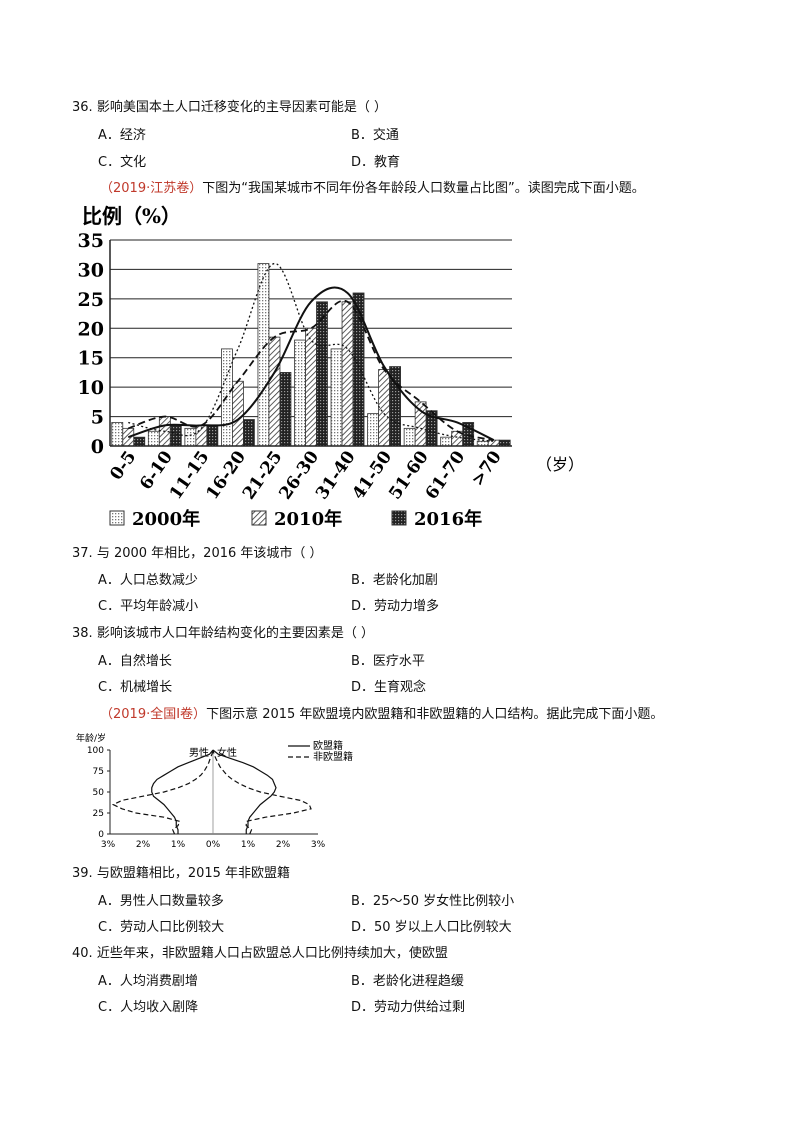 Image resolution: width=800 pixels, height=1132 pixels. Describe the element at coordinates (446, 441) in the screenshot. I see `bar-2000年-61-70` at that location.